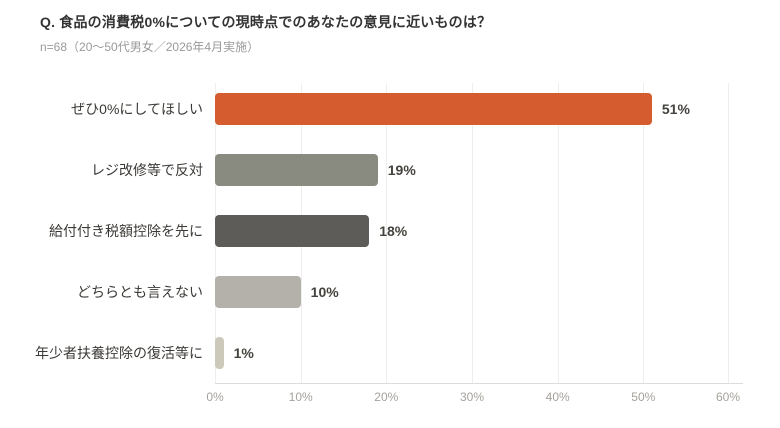 The width and height of the screenshot is (780, 428). I want to click on bar-track: 19%, so click(472, 169).